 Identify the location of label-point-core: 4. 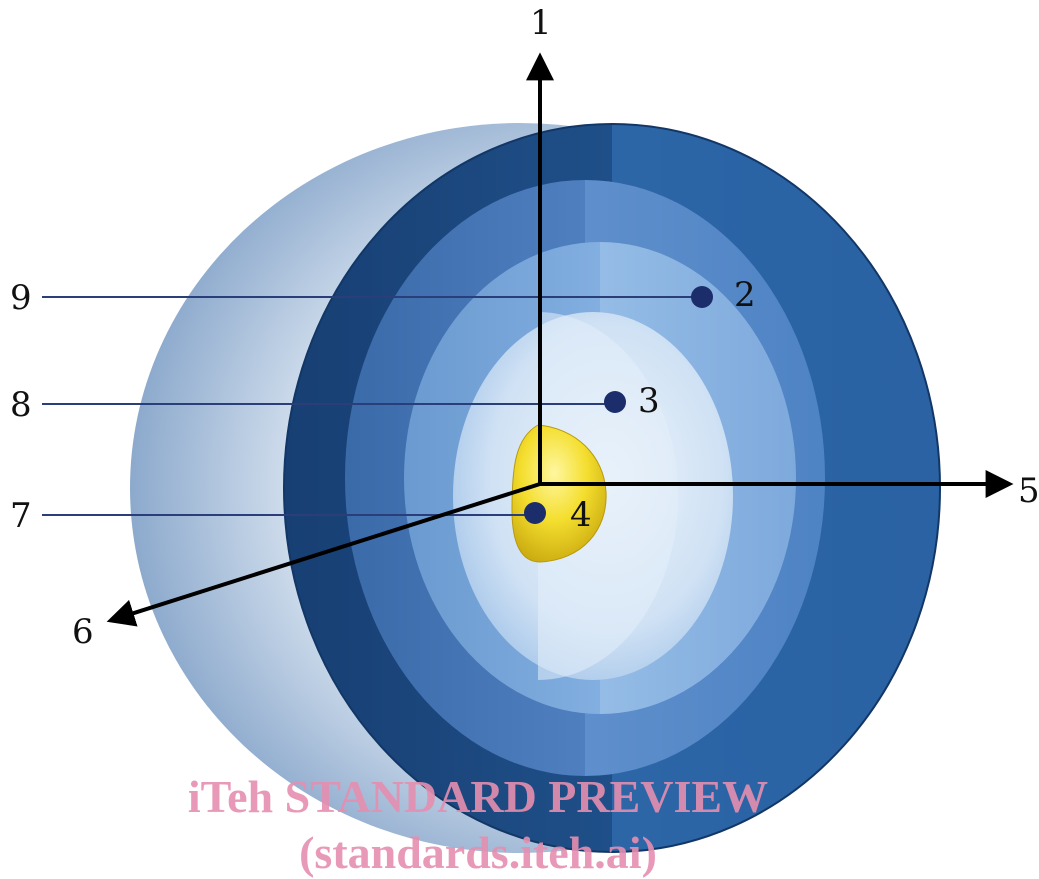
(581, 515).